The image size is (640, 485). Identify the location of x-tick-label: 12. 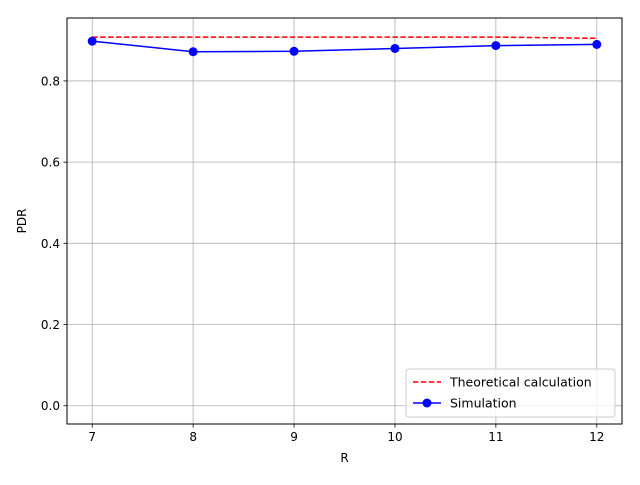
(596, 437).